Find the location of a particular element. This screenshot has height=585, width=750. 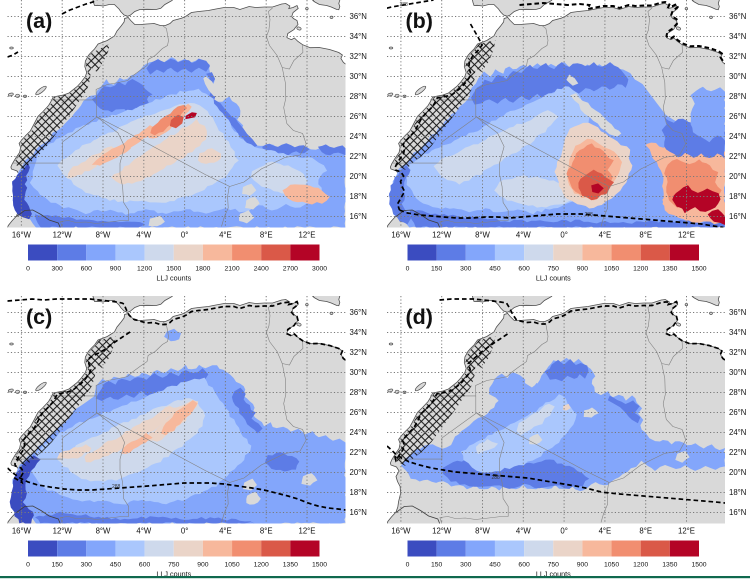

svg-text: 750 is located at coordinates (554, 268).